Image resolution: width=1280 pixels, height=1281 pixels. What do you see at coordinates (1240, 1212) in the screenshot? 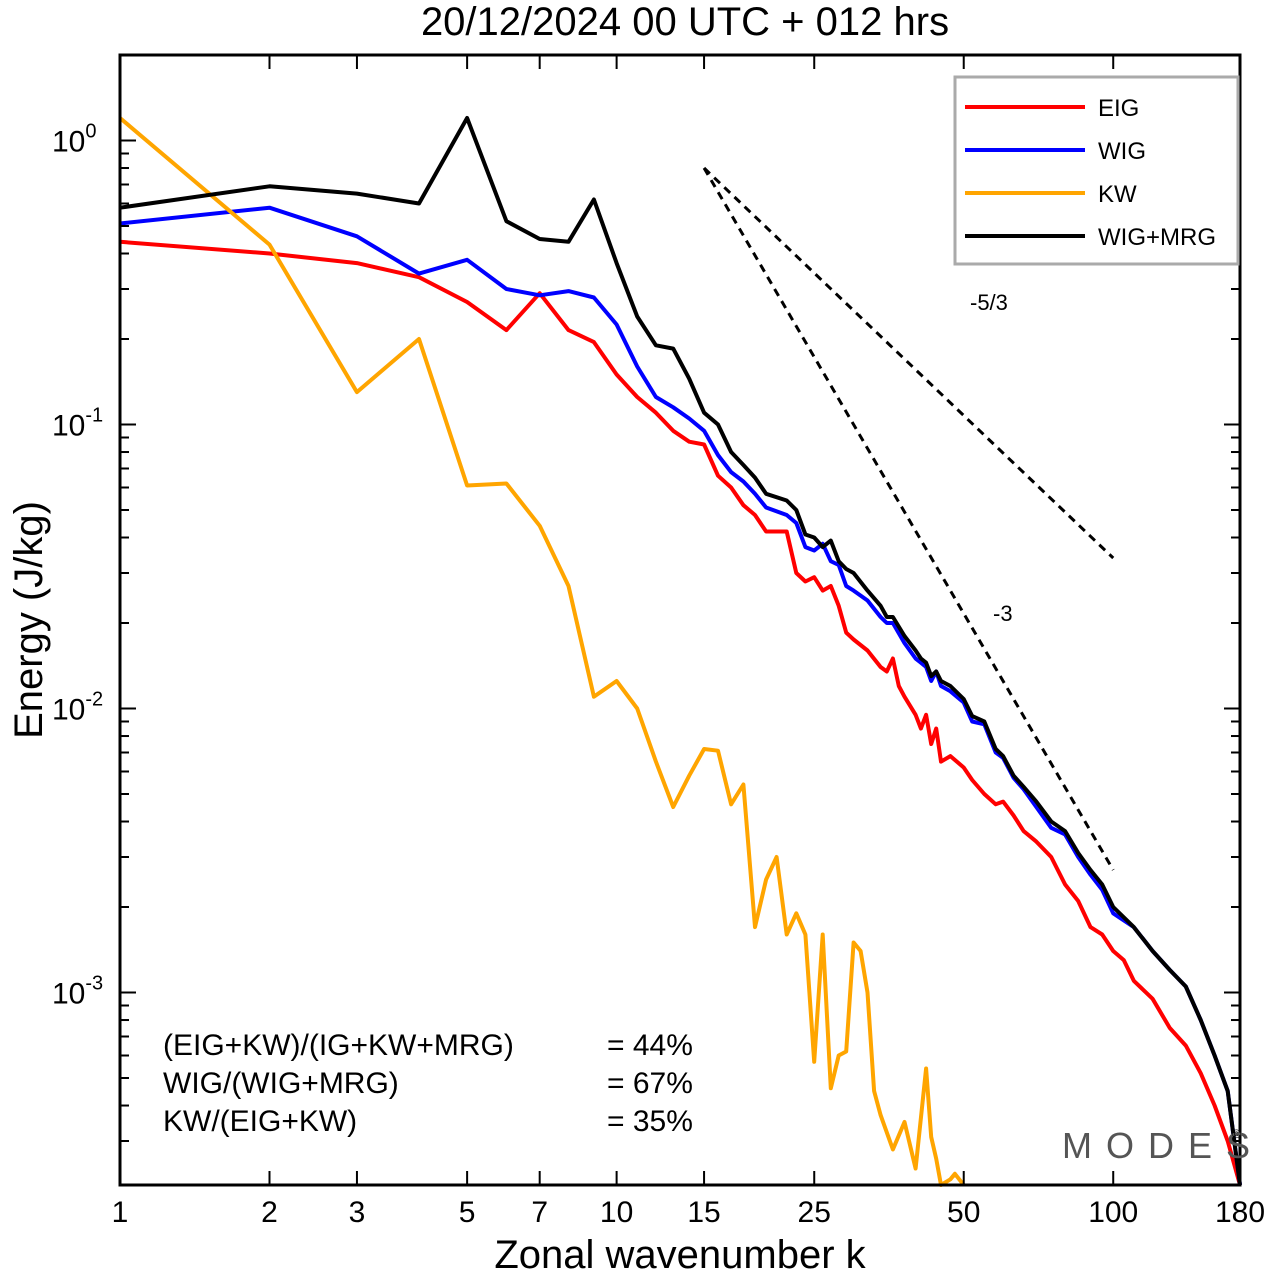
I see `x-tick-label: 180` at bounding box center [1240, 1212].